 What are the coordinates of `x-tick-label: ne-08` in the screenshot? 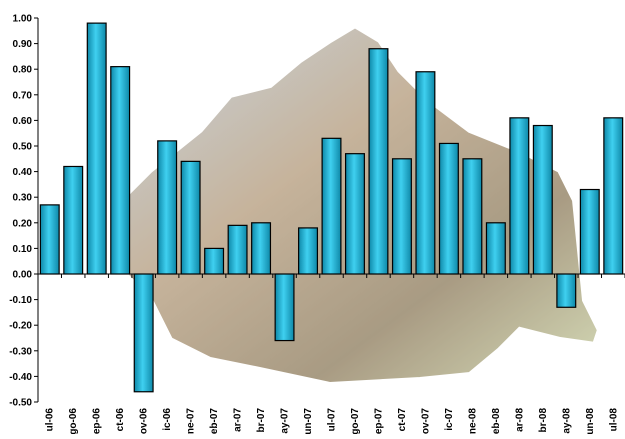 It's located at (472, 421).